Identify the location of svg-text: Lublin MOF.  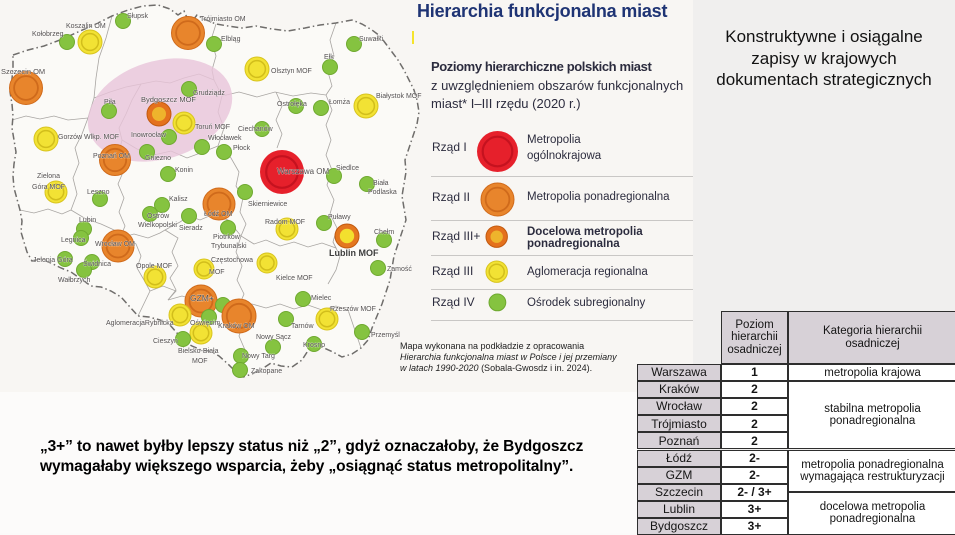
(354, 253).